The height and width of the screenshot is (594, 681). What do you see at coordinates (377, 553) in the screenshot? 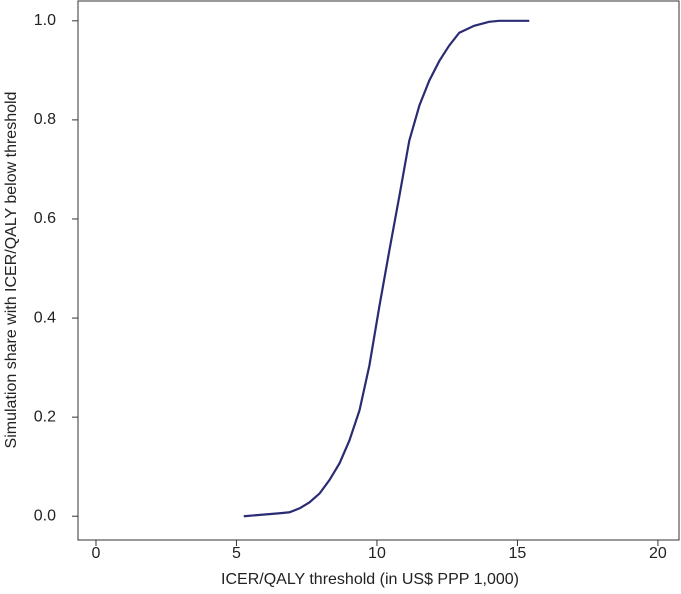
I see `x-tick-label: 10` at bounding box center [377, 553].